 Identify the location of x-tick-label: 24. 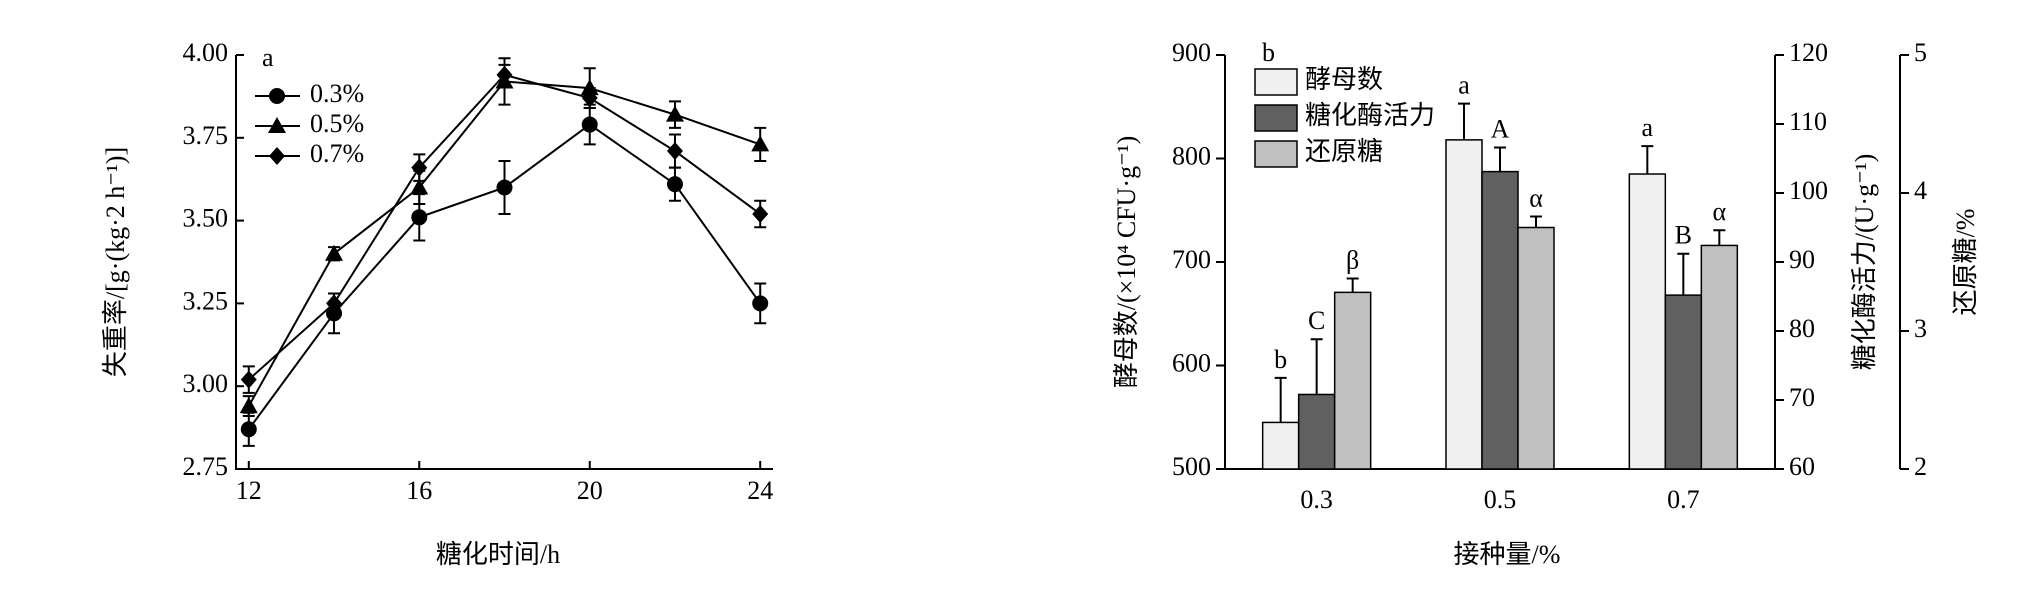
(760, 490).